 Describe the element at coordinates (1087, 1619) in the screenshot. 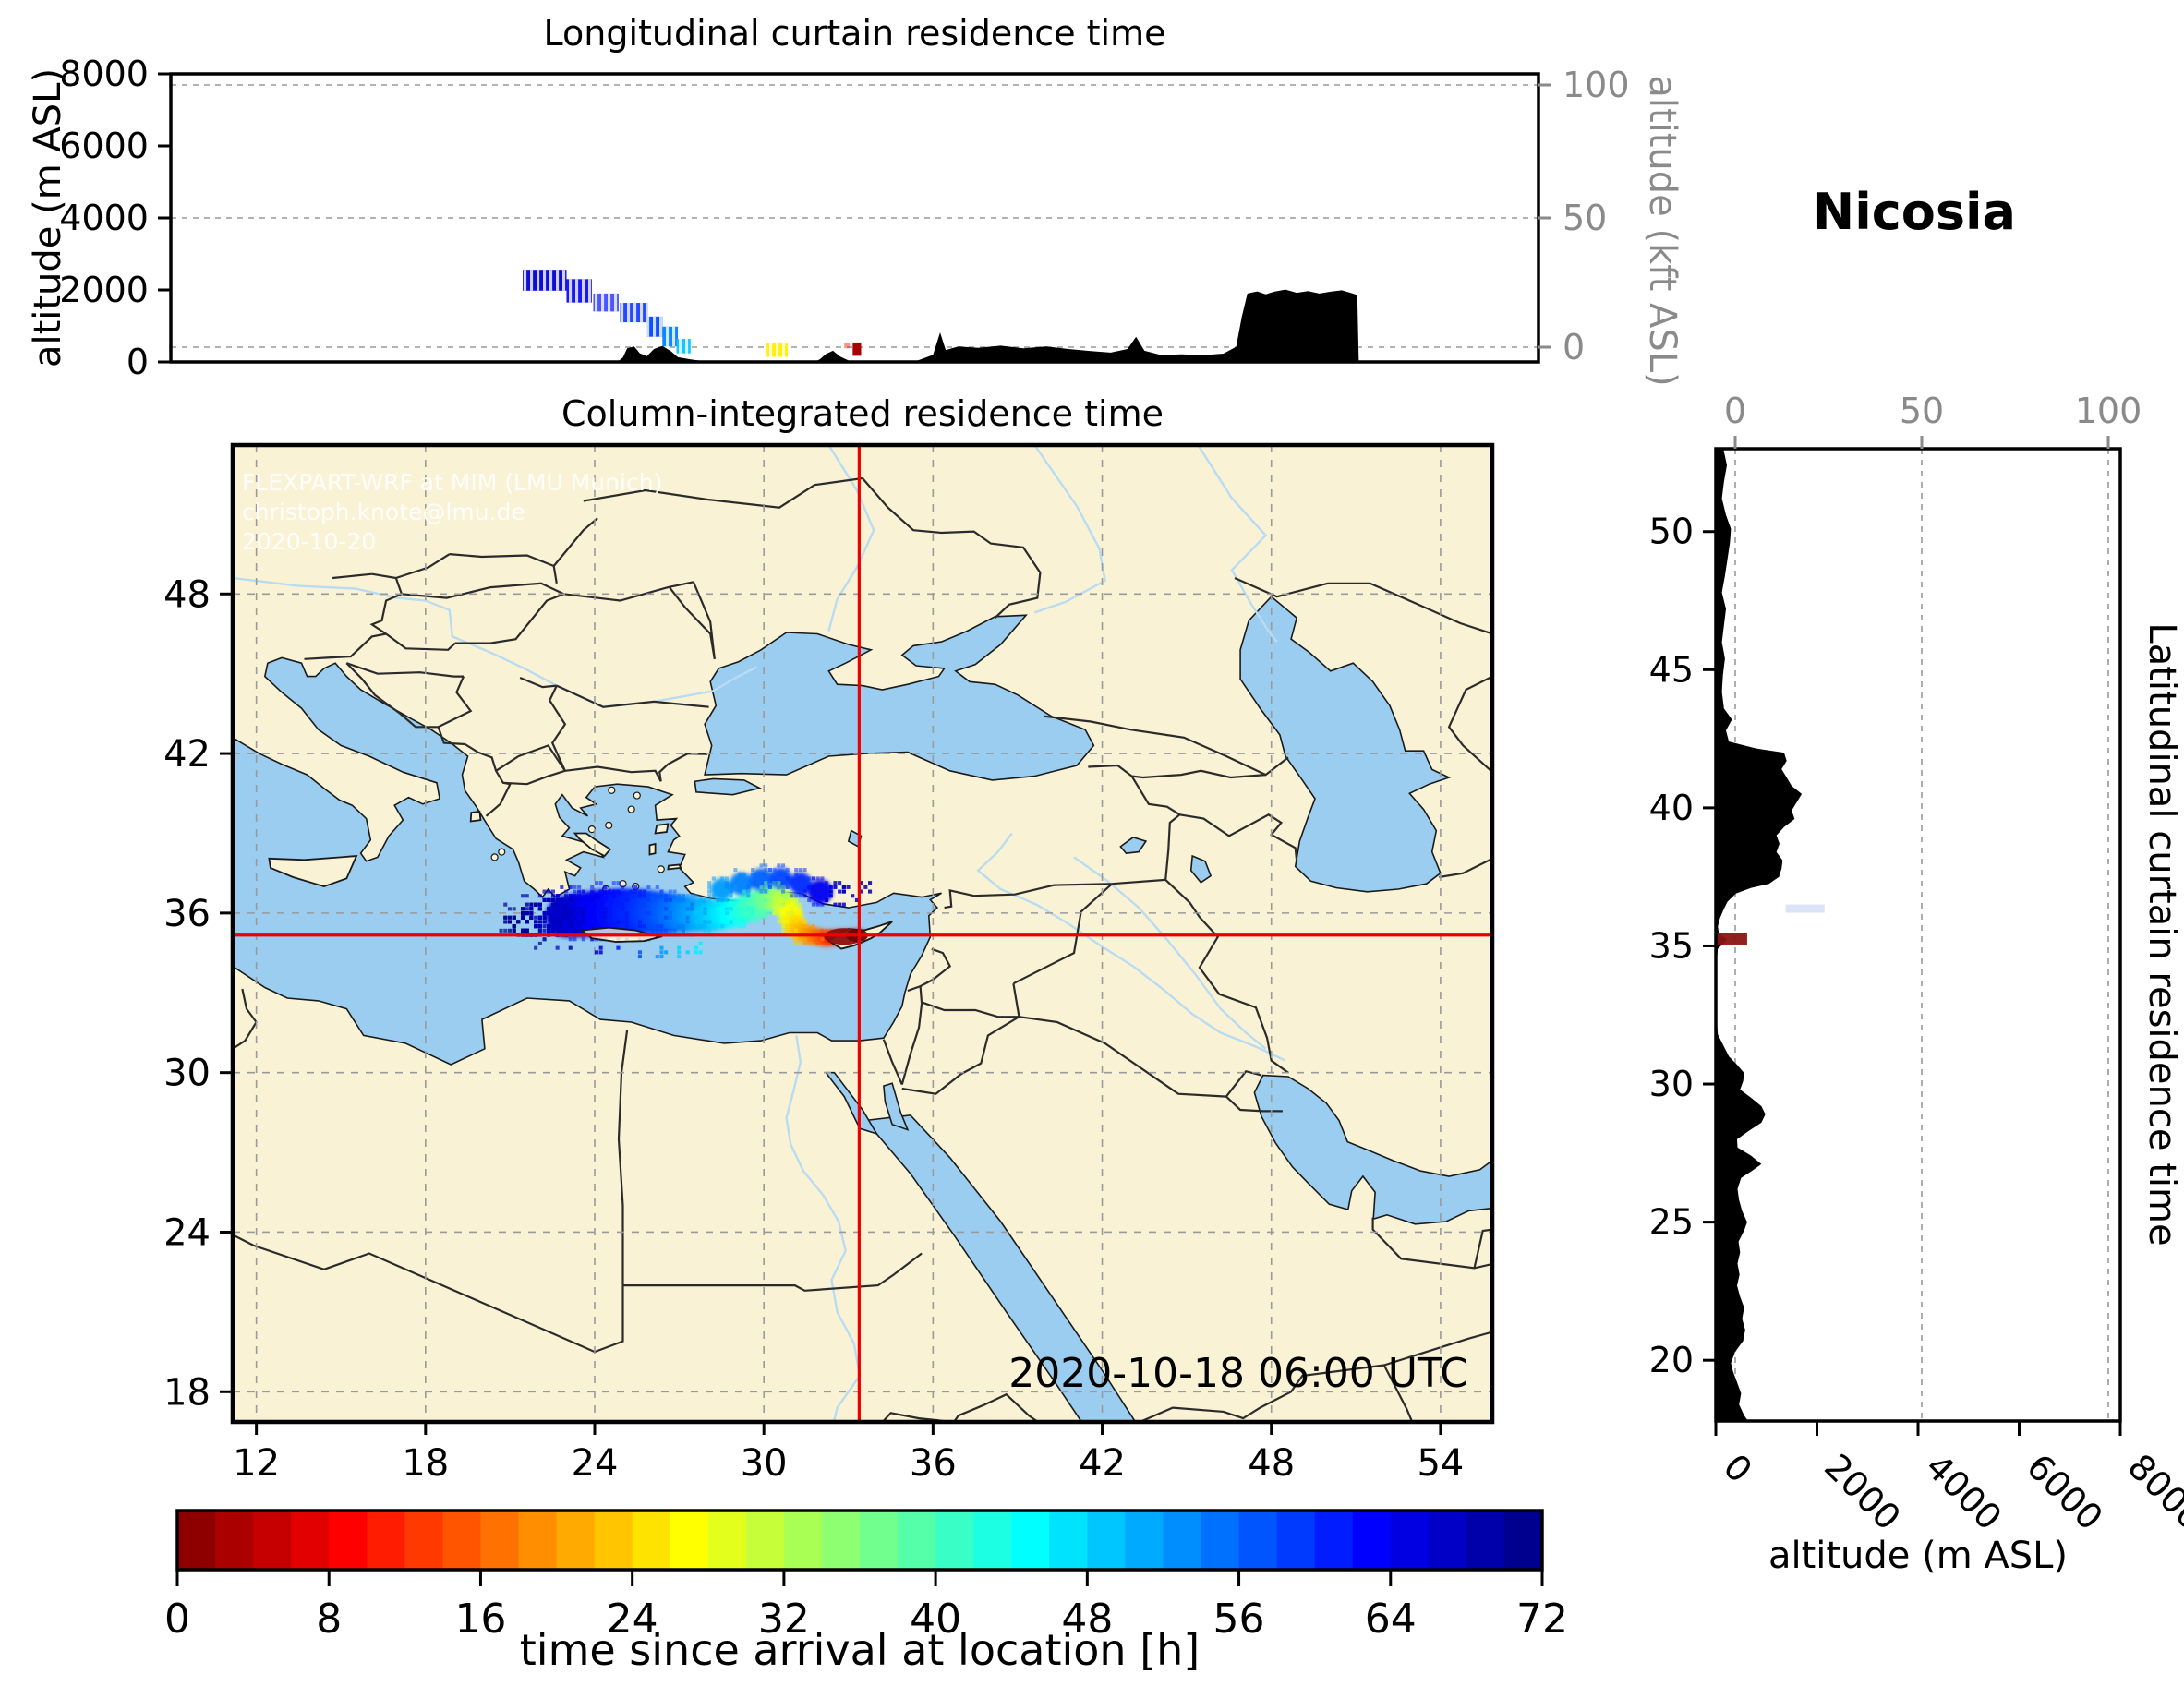

I see `colorbar-tick-label: 48` at that location.